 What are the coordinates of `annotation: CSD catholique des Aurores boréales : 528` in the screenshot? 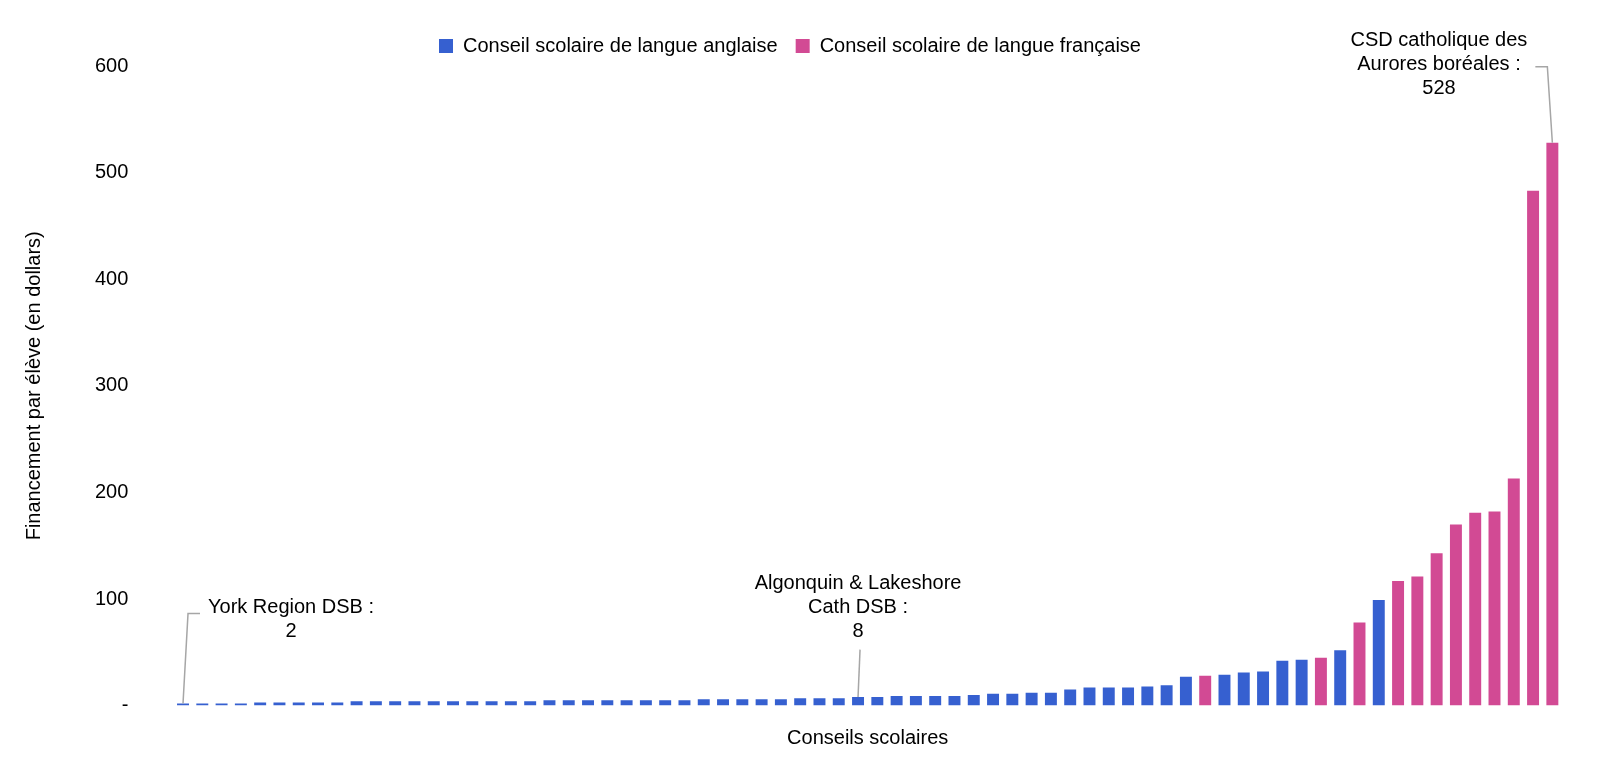 It's located at (1439, 63).